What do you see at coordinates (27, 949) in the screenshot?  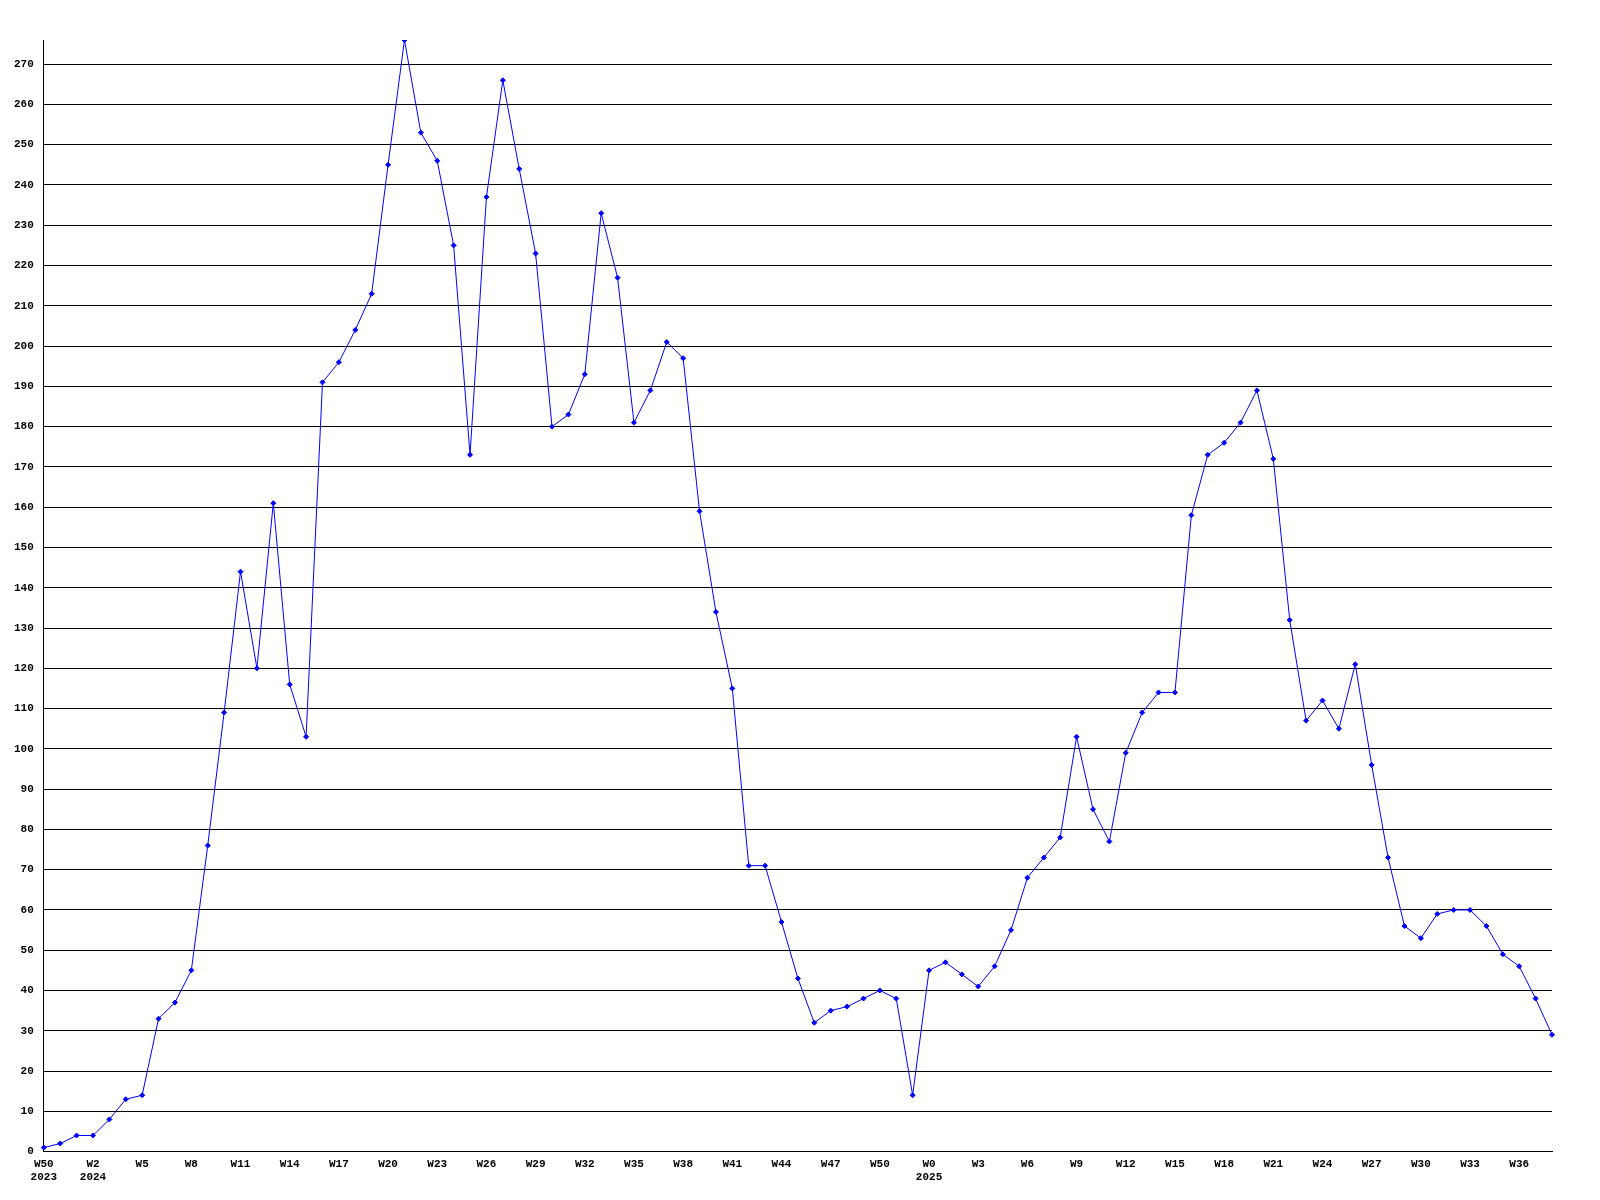 I see `y-tick-label: 50` at bounding box center [27, 949].